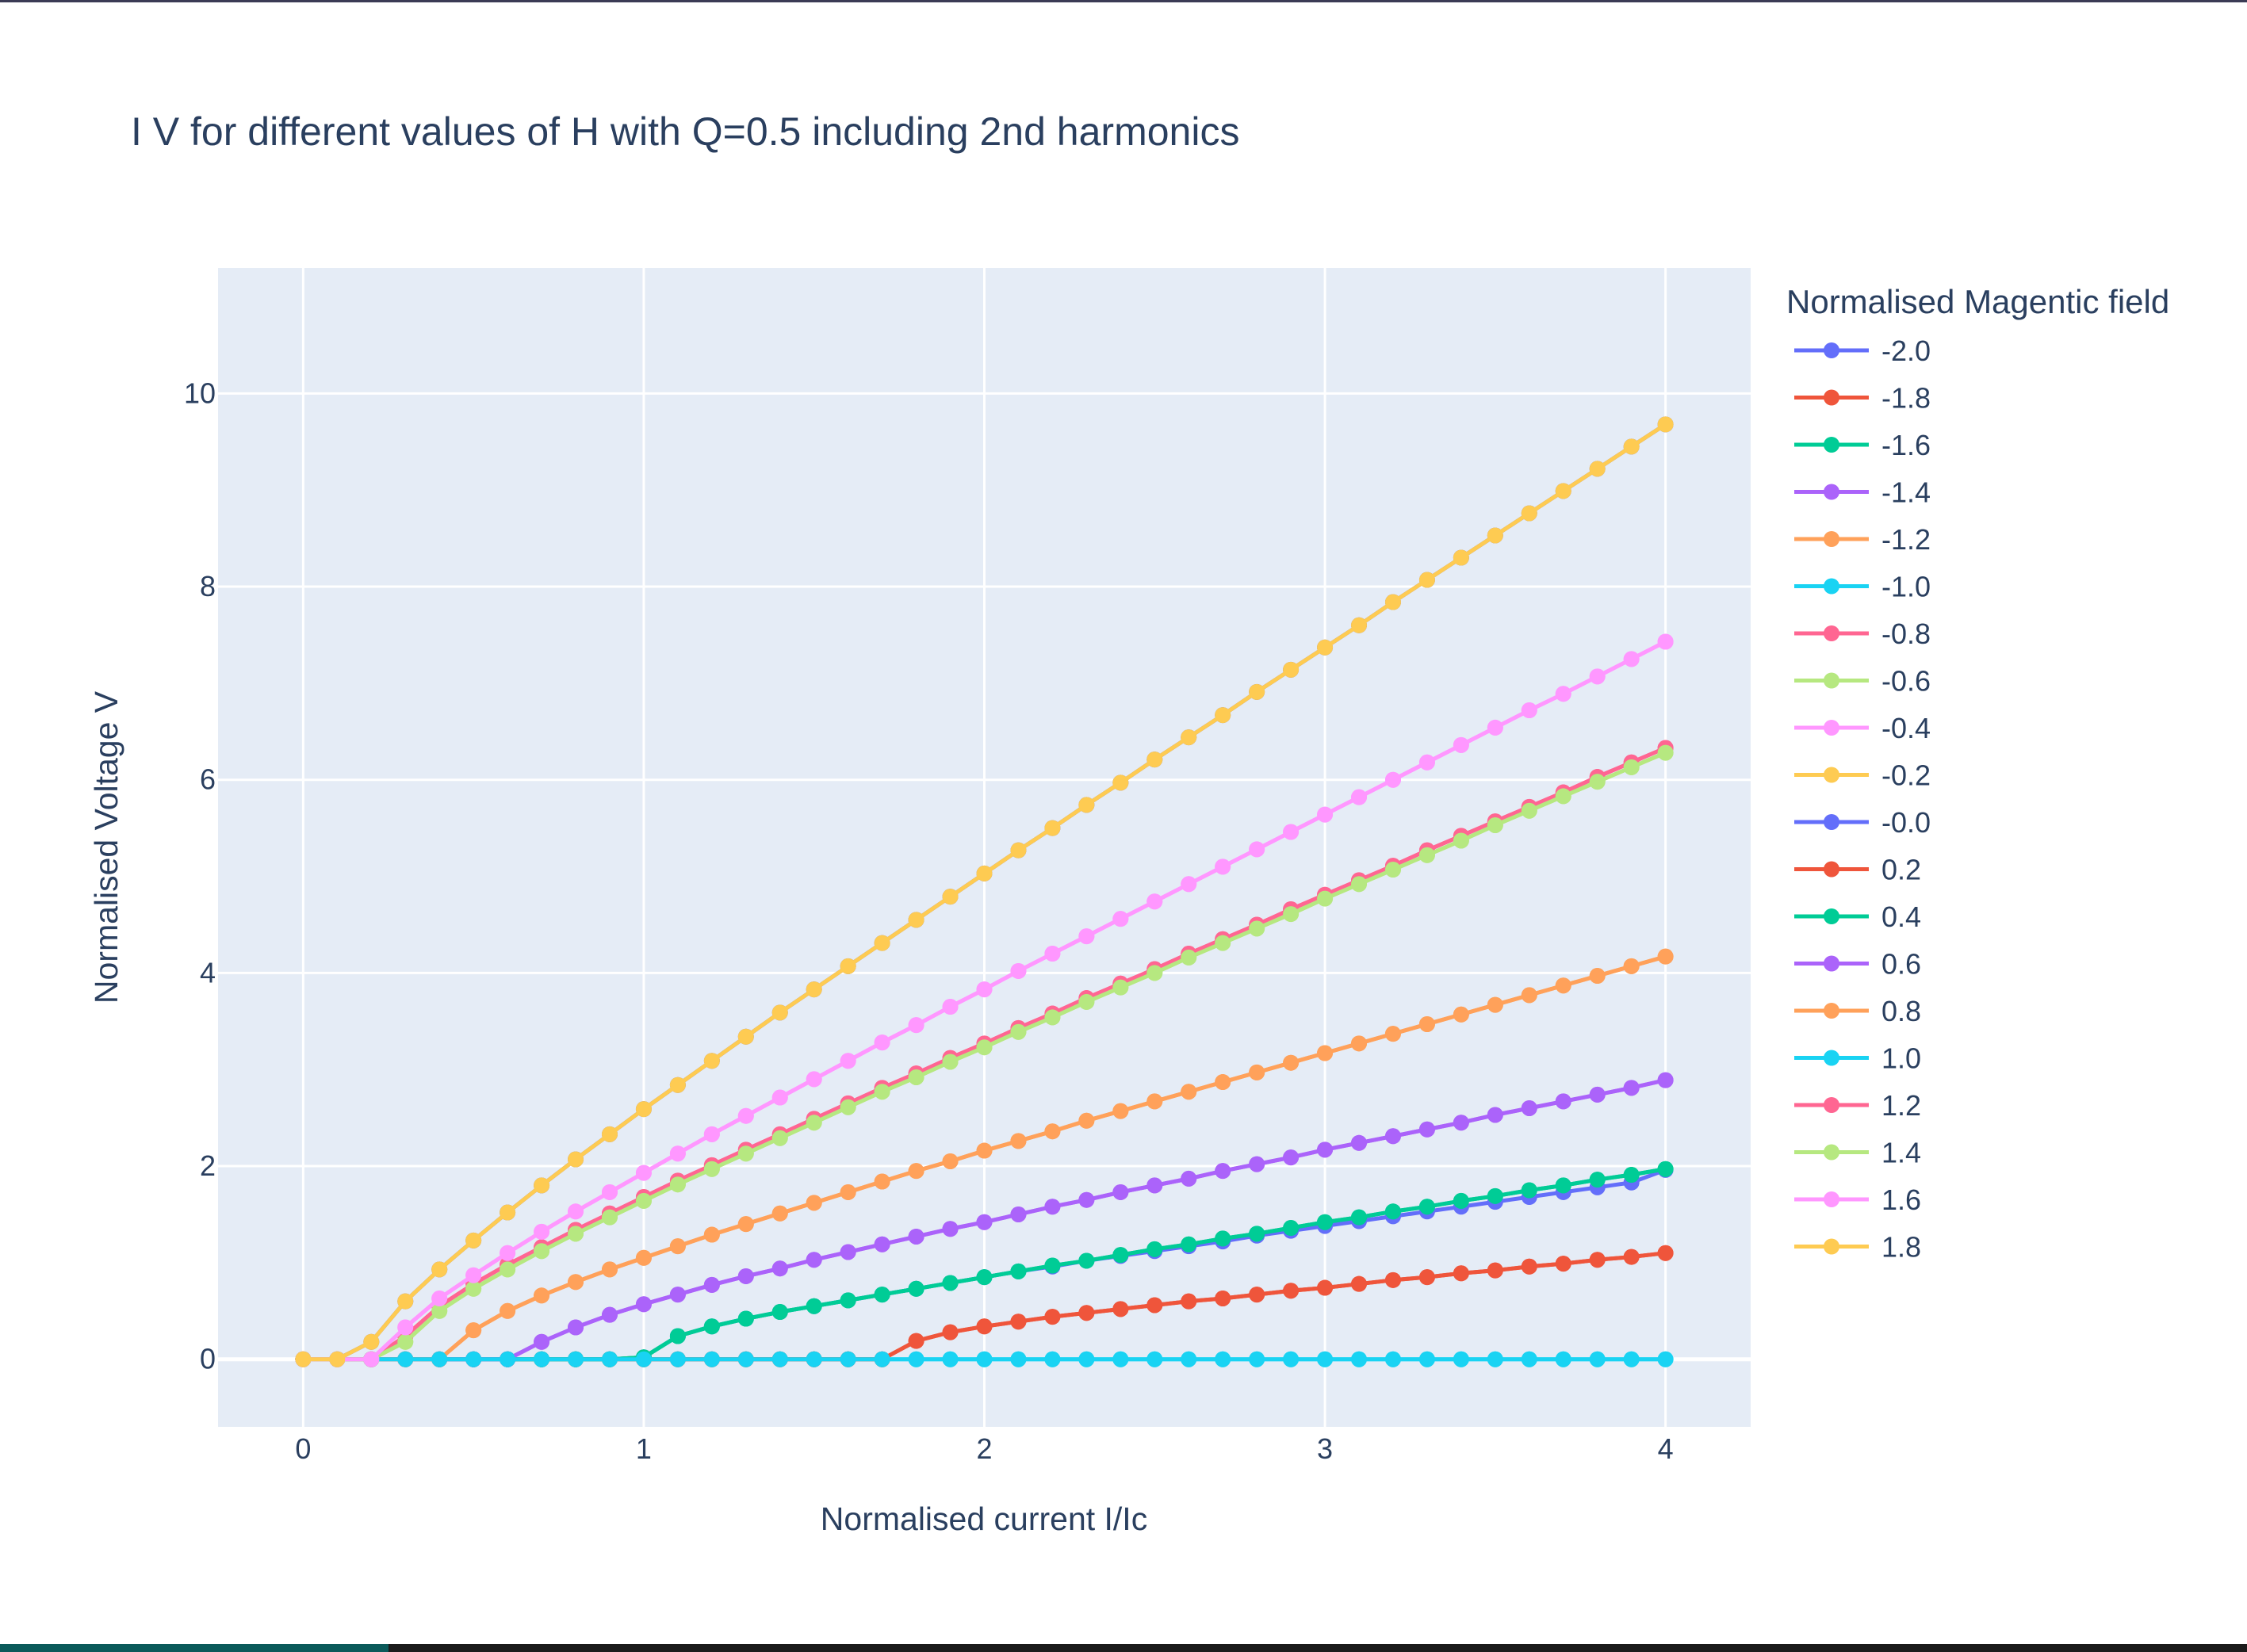 Image resolution: width=2247 pixels, height=1652 pixels. What do you see at coordinates (1862, 540) in the screenshot?
I see `legend-item: -1.2` at bounding box center [1862, 540].